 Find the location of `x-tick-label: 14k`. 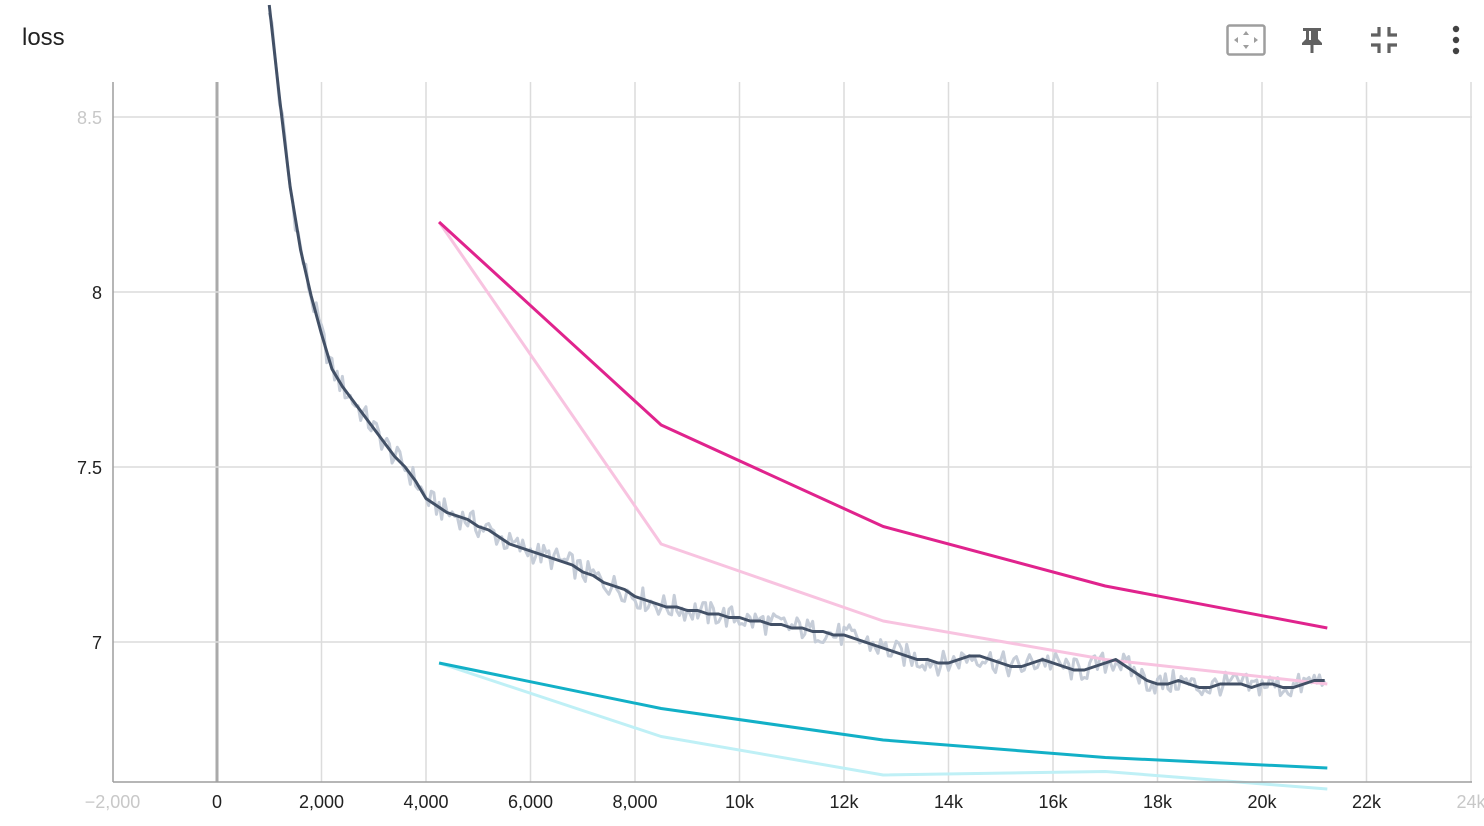

x-tick-label: 14k is located at coordinates (949, 802).